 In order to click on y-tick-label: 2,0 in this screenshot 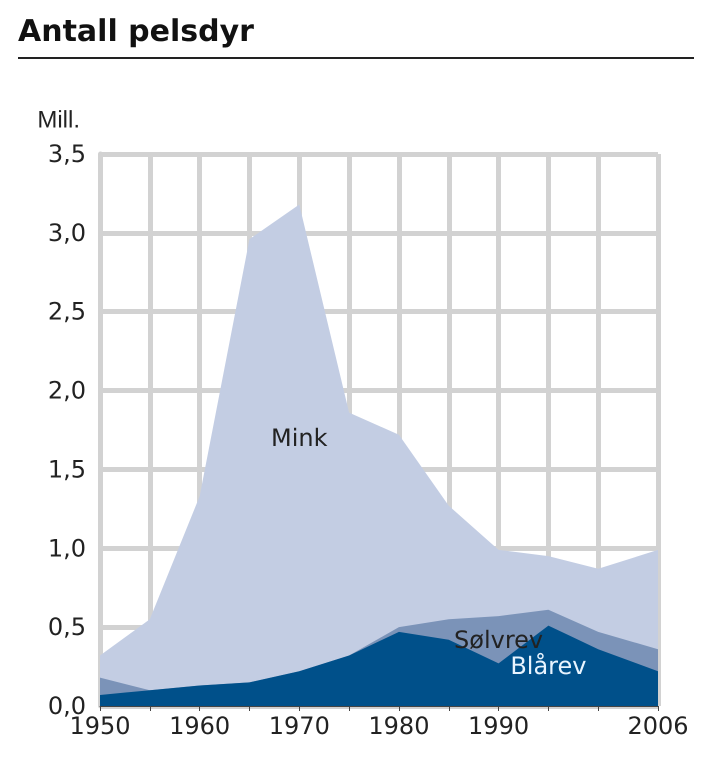, I will do `click(67, 390)`.